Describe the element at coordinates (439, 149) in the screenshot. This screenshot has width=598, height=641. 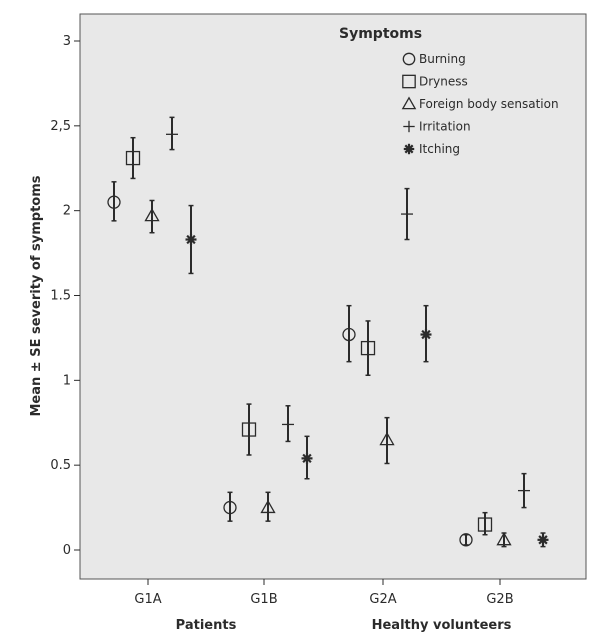
I see `legend-label: Itching` at that location.